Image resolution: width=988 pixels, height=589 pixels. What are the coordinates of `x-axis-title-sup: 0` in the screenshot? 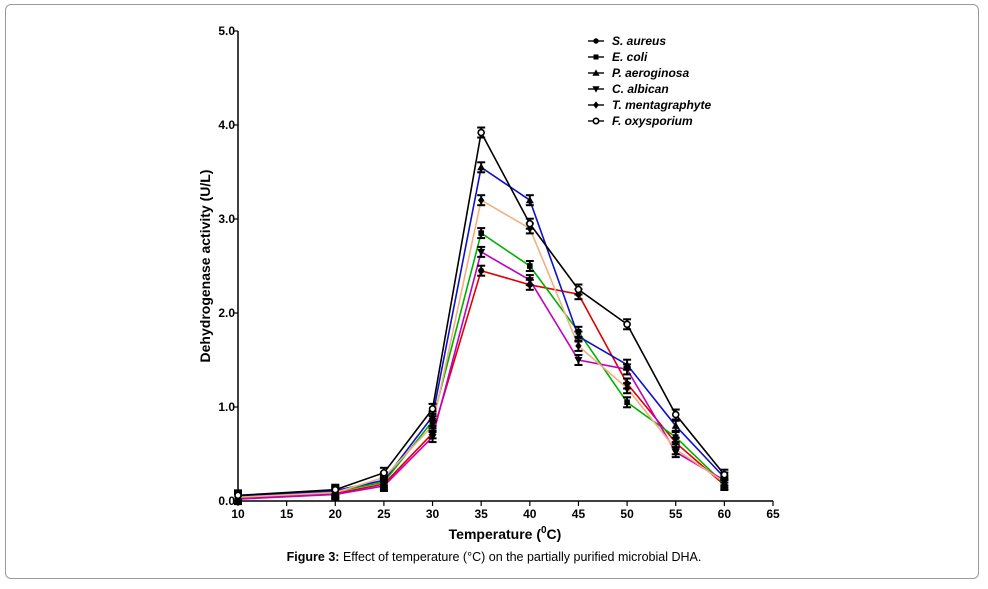 It's located at (544, 530).